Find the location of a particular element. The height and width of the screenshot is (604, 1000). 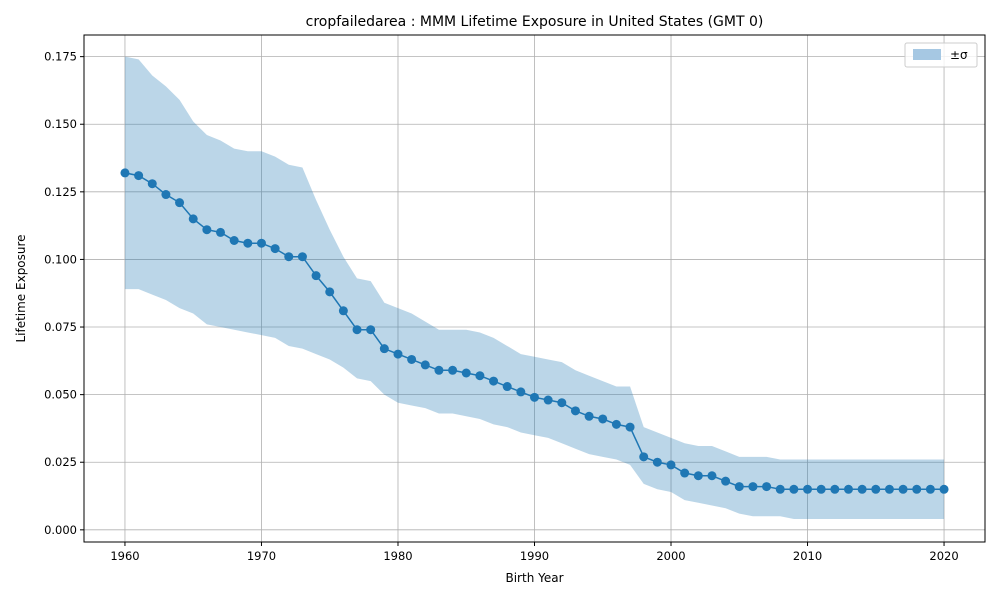

y-tick-label: 0.050 is located at coordinates (60, 395).